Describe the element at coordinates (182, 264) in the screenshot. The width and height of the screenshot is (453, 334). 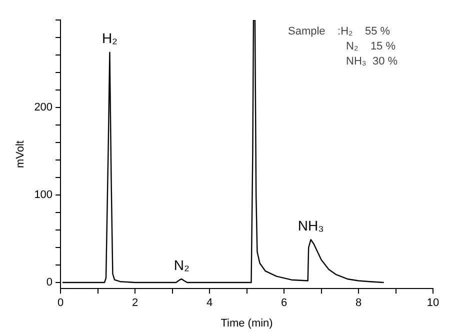
I see `annotation: N₂` at that location.